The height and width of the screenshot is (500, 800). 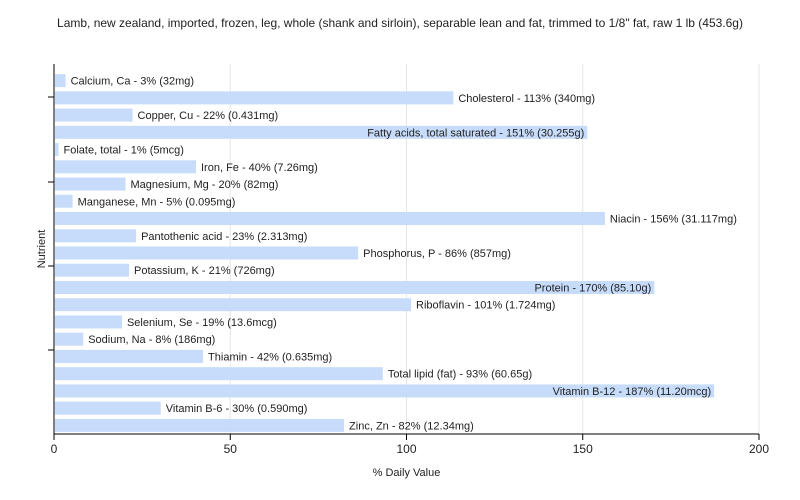 I want to click on x-tick-label: 200, so click(x=759, y=449).